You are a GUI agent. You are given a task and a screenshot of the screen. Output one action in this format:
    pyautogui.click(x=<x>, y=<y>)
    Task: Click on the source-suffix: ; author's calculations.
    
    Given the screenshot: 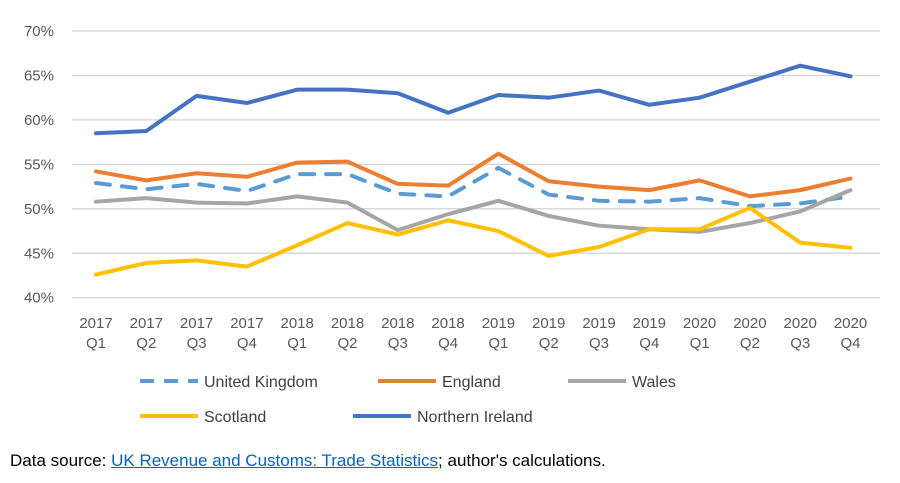 What is the action you would take?
    pyautogui.click(x=522, y=460)
    